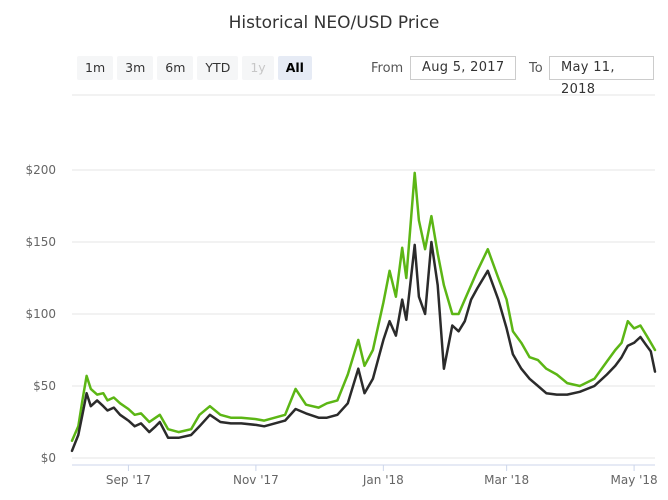  Describe the element at coordinates (128, 480) in the screenshot. I see `x-tick-label: Sep '17` at that location.